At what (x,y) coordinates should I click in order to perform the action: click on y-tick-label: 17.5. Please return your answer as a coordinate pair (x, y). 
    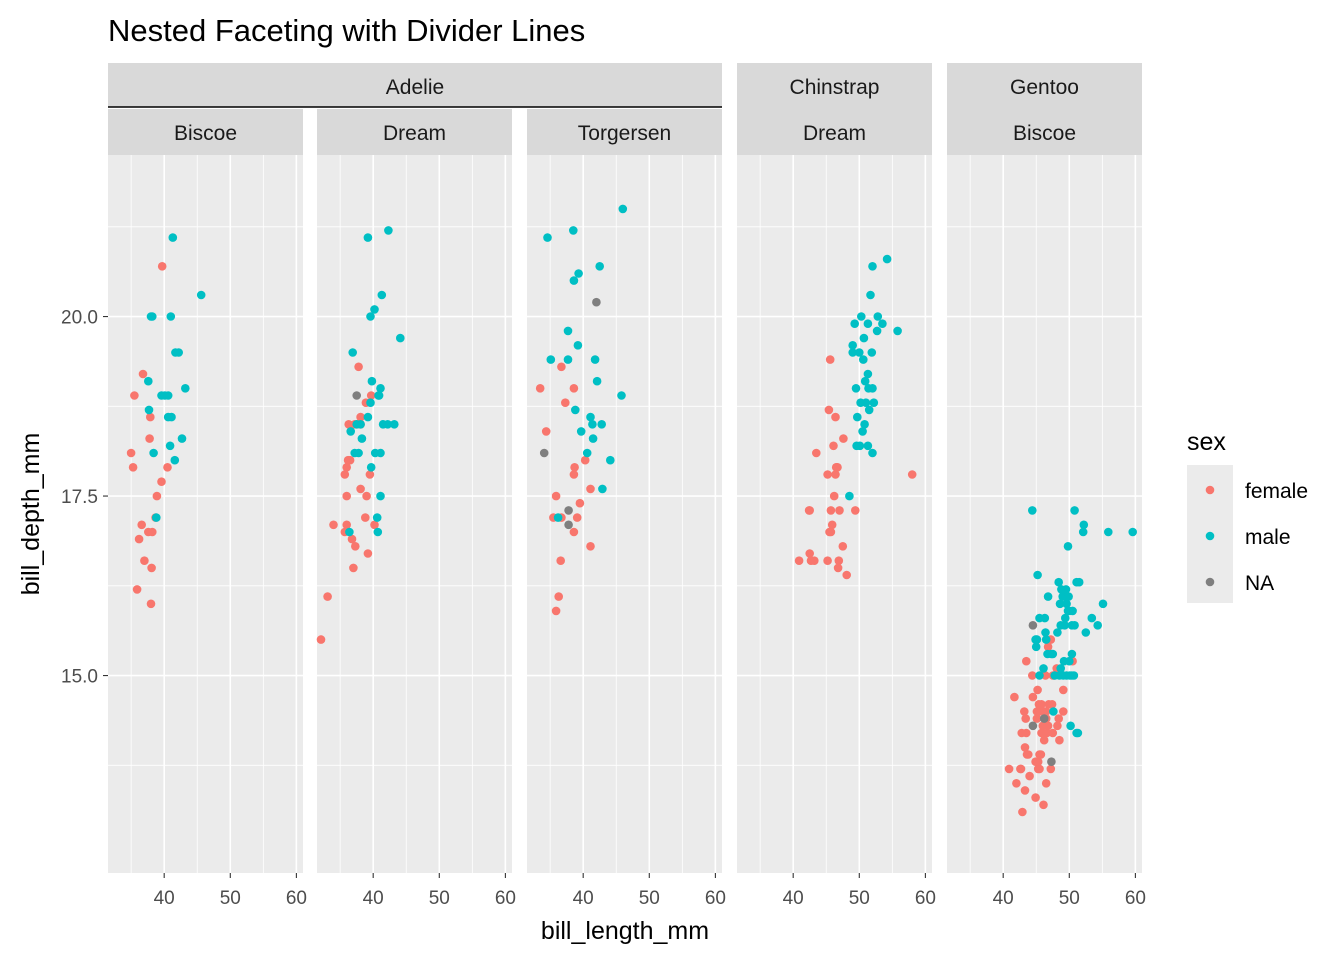
    Looking at the image, I should click on (79, 497).